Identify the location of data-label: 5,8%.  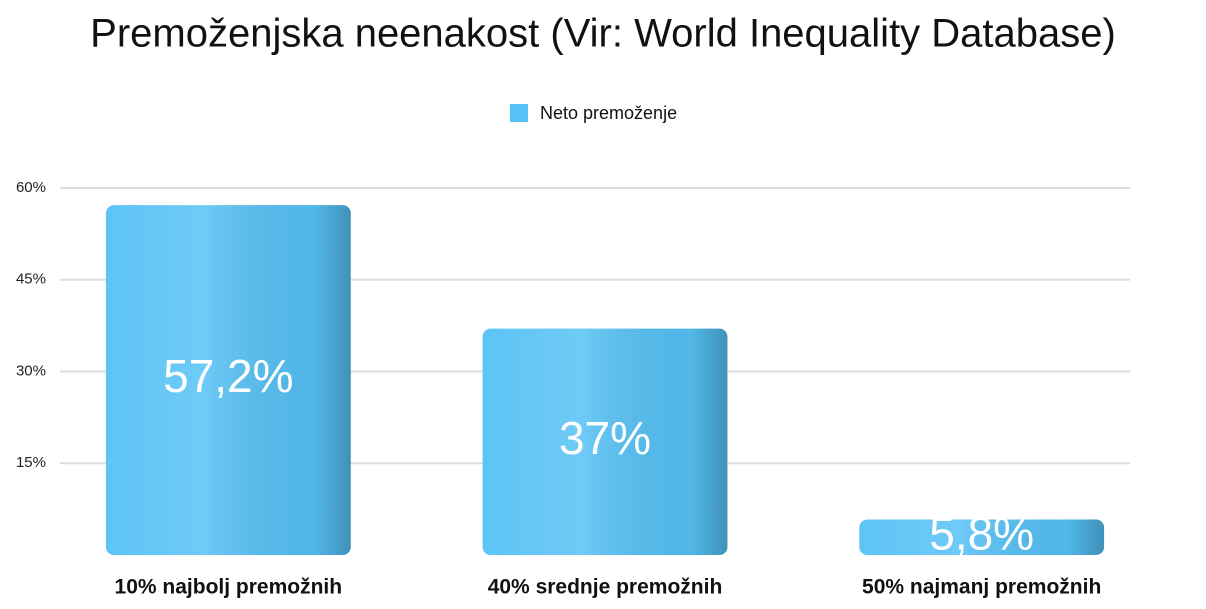
(981, 533).